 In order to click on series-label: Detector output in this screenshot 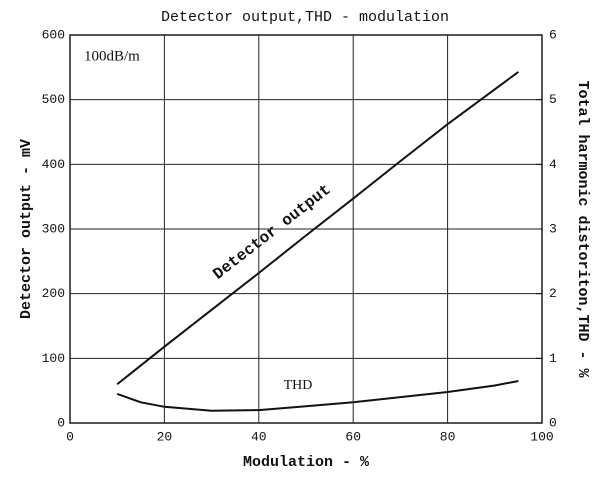, I will do `click(272, 232)`.